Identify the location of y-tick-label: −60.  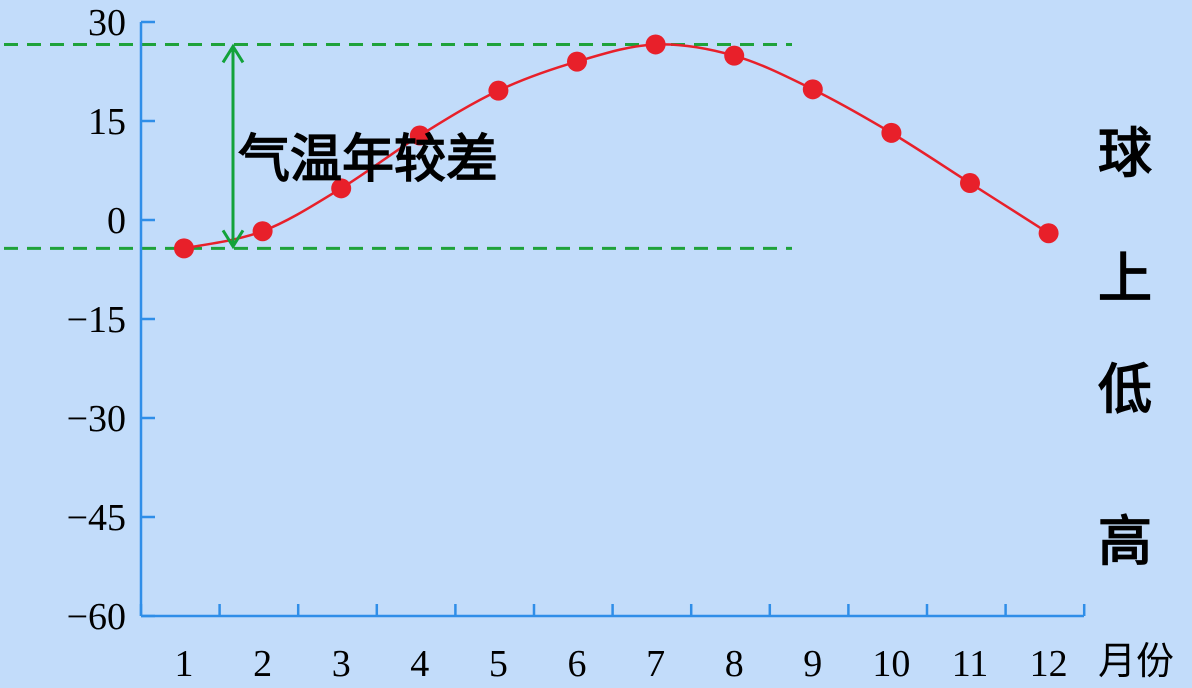
(96, 617).